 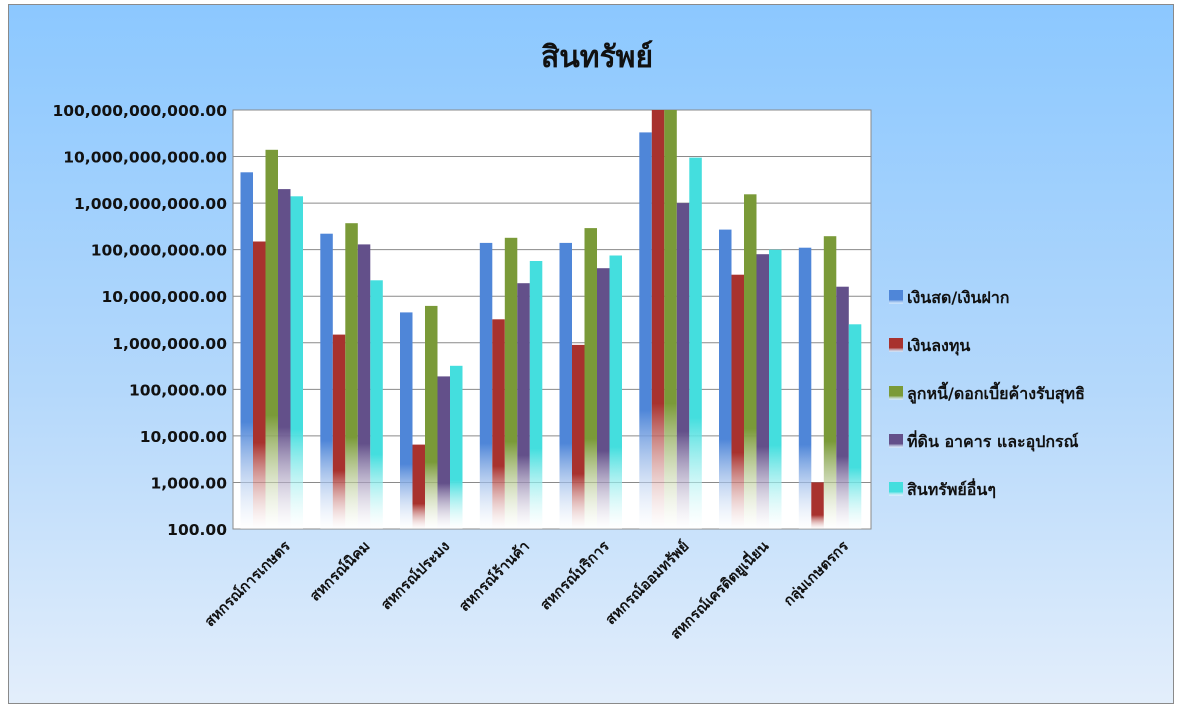 I want to click on x-category-label: สหกรณ์ออมทรัพย์, so click(x=646, y=582).